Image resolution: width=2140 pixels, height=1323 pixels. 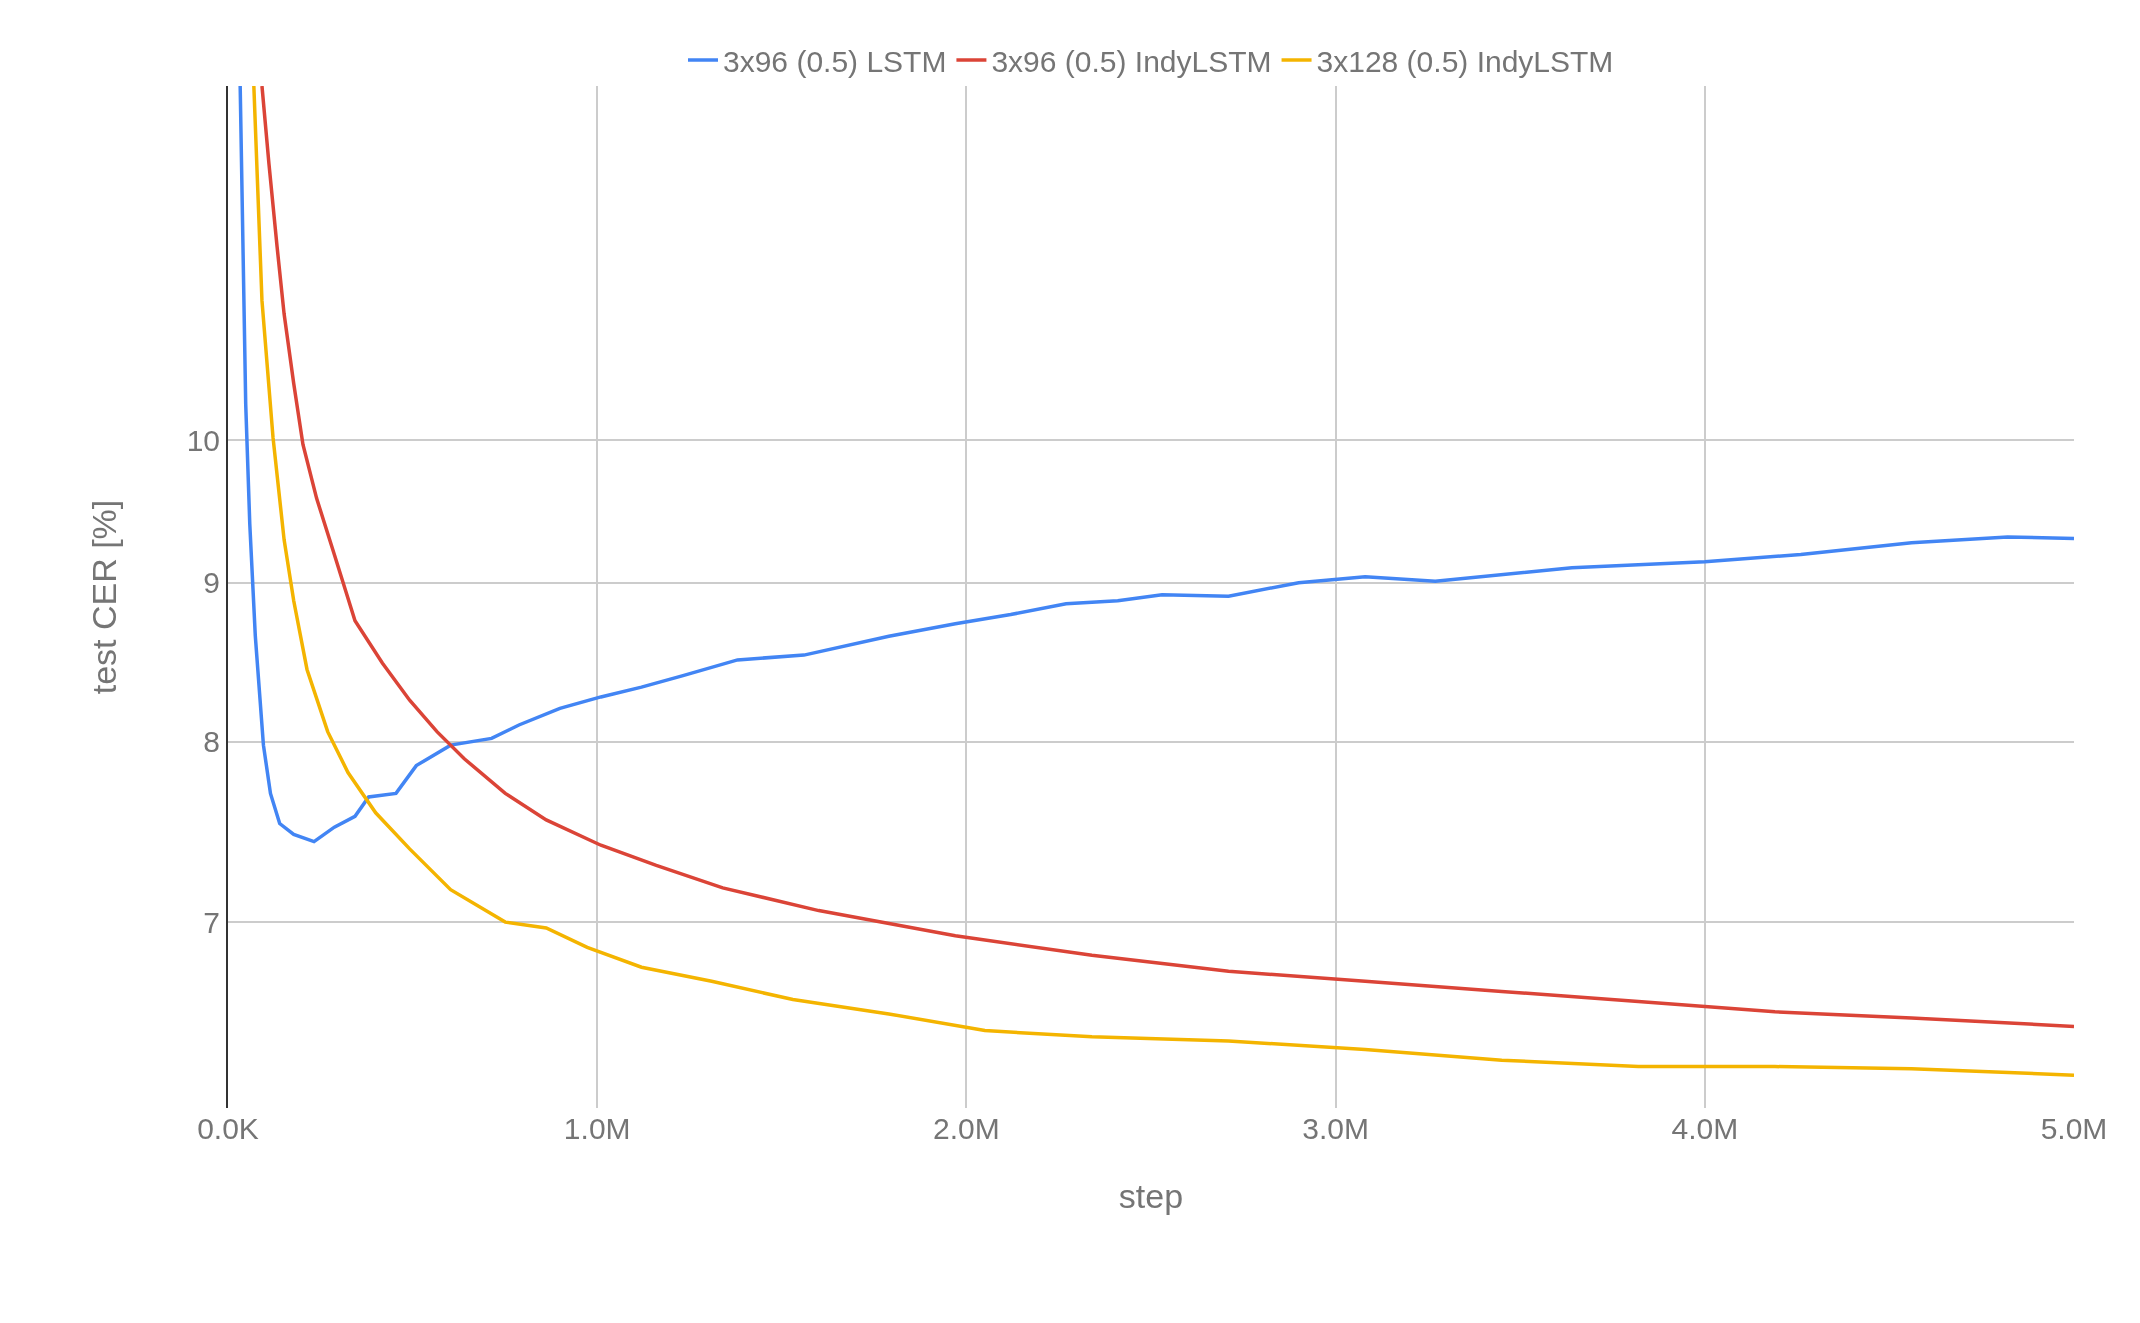 I want to click on y-tick-label: 9, so click(x=211, y=583).